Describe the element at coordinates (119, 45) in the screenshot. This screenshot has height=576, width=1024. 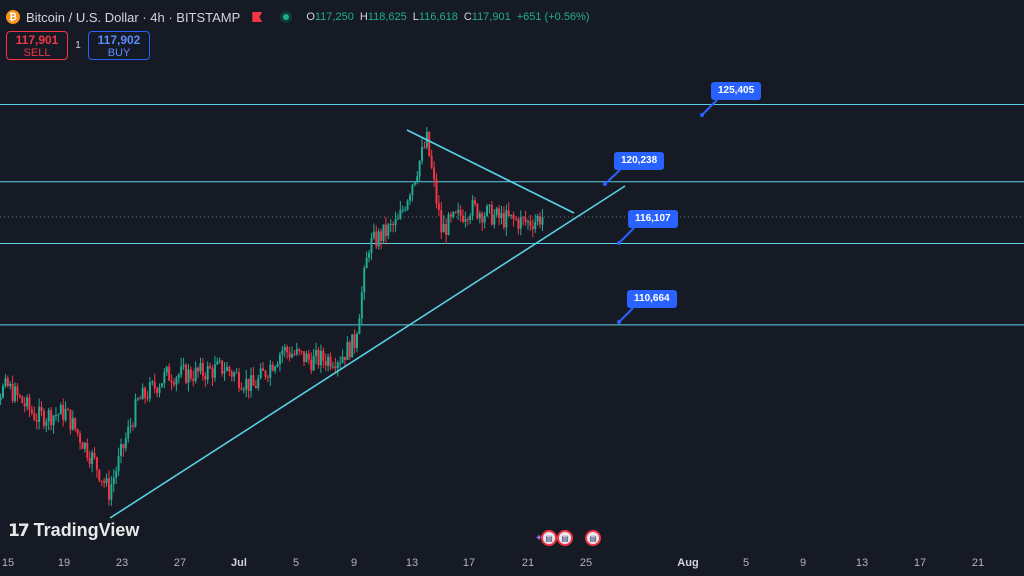
I see `buy-button: 117,902 BUY` at that location.